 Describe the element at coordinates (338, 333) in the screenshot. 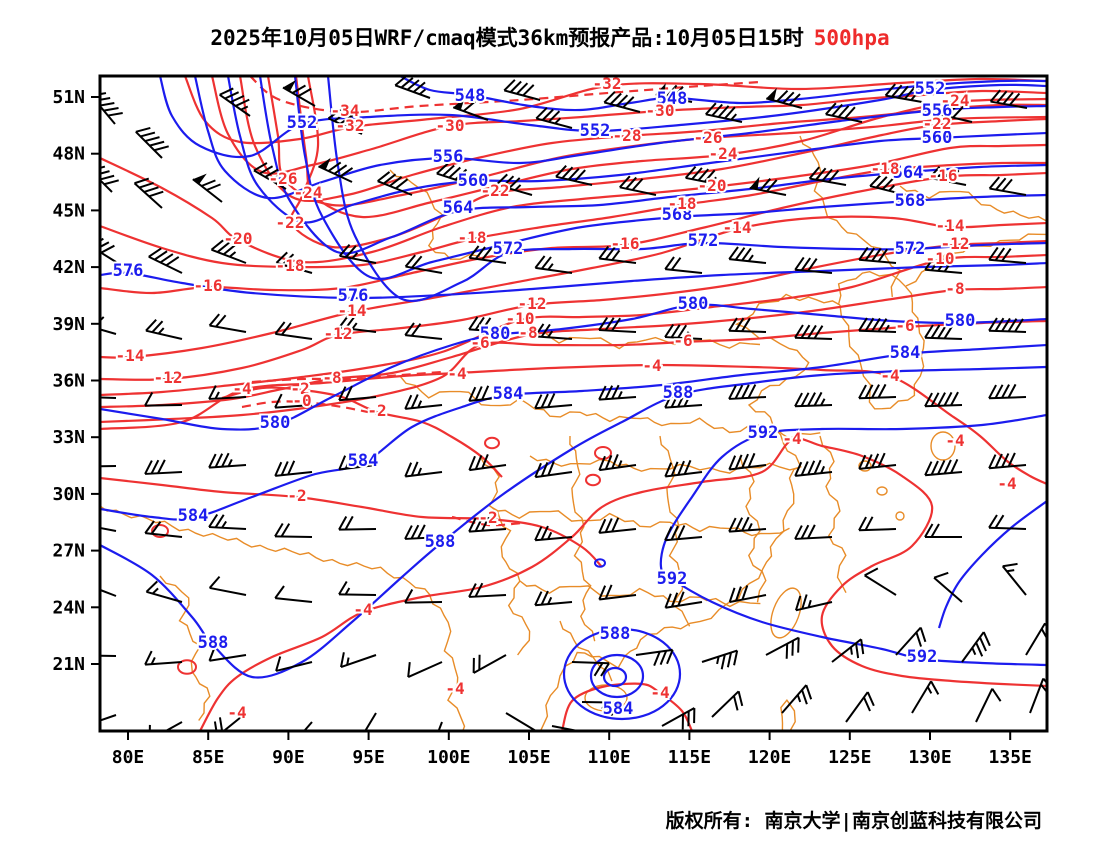

I see `contour-label--12: -12` at that location.